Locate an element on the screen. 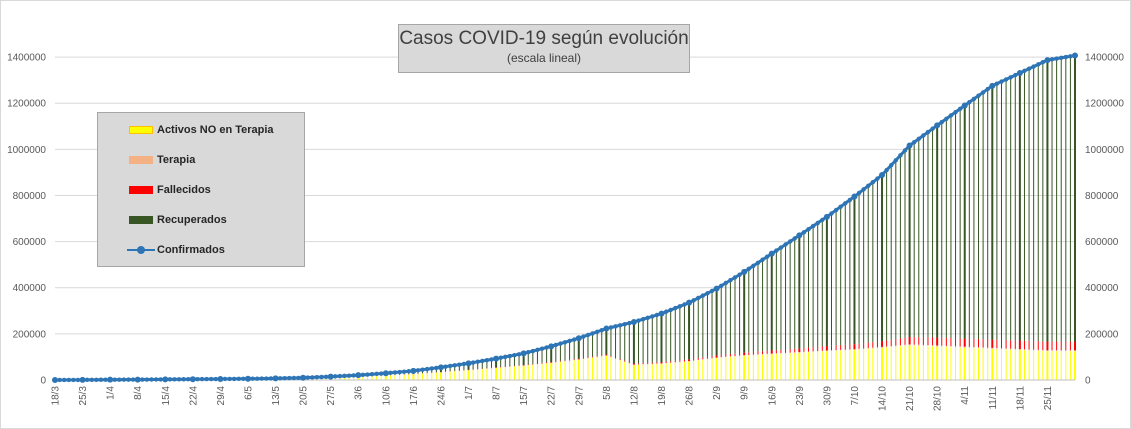 The image size is (1131, 429). x-tick-label: 6/5 is located at coordinates (248, 393).